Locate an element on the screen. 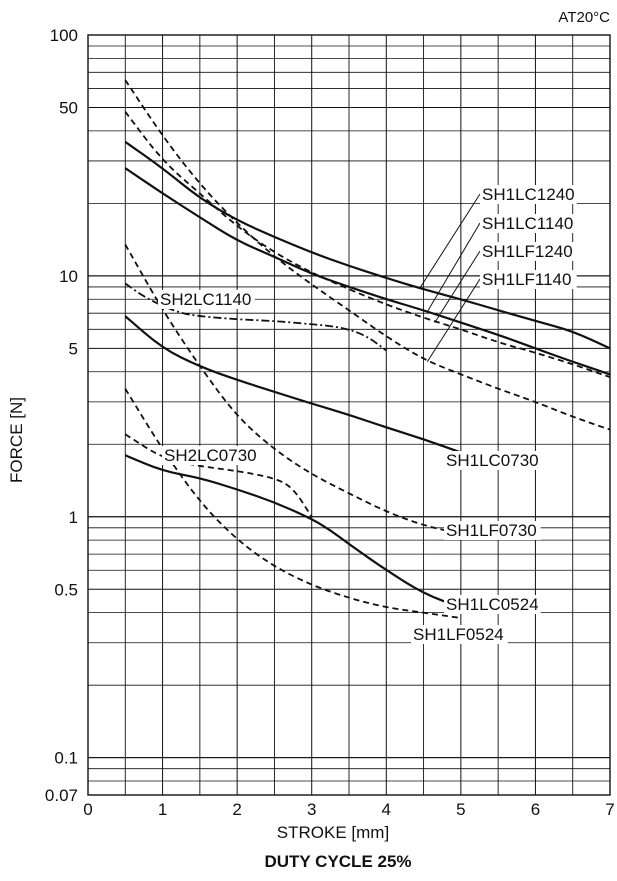  x-tick-label: 2 is located at coordinates (236, 809).